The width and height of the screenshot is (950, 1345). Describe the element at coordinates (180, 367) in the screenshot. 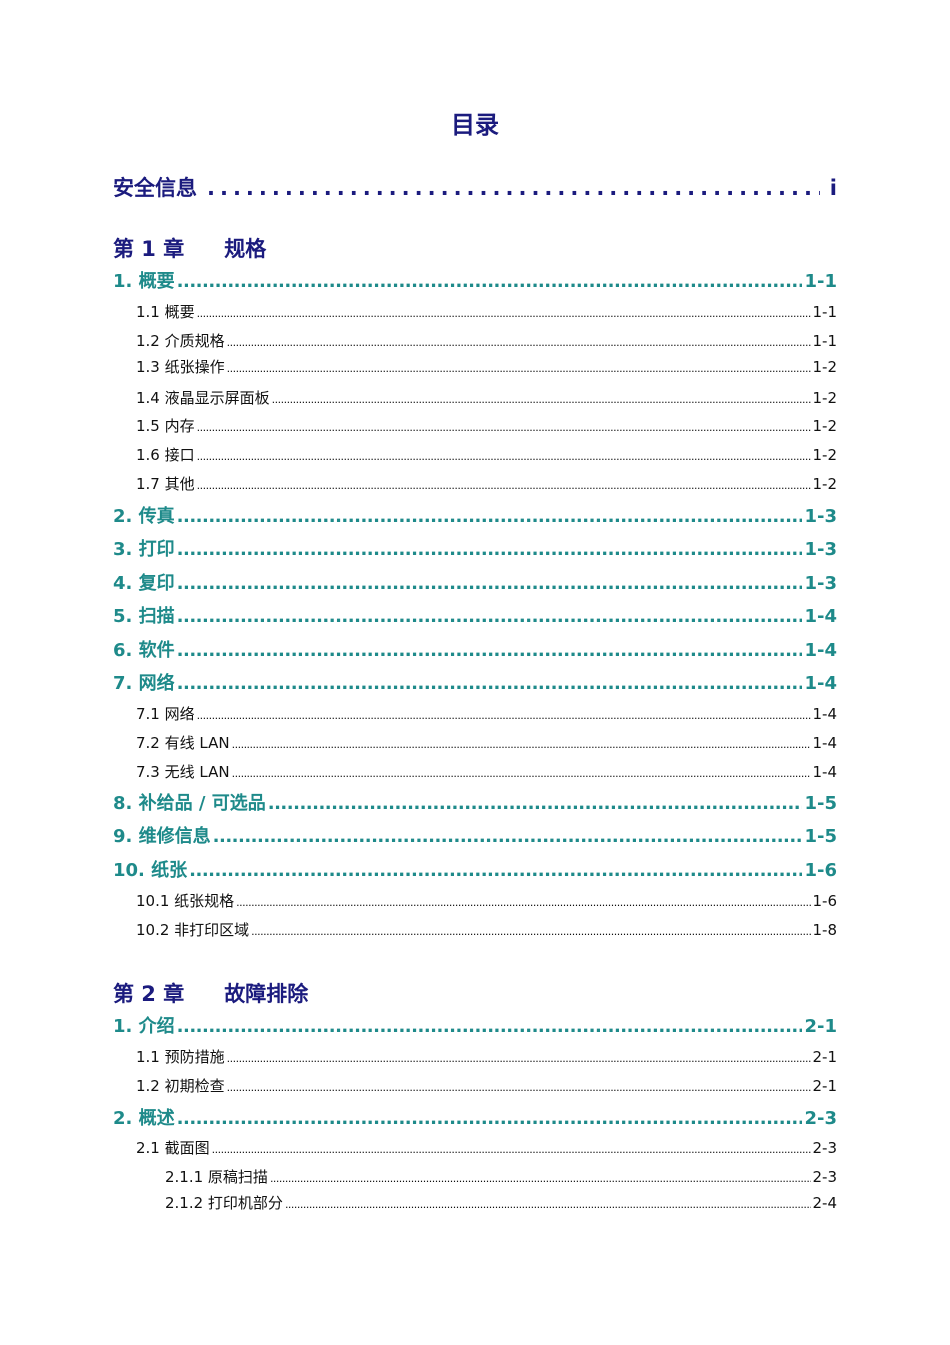

I see `entry-label: 1.3 纸张操作` at that location.